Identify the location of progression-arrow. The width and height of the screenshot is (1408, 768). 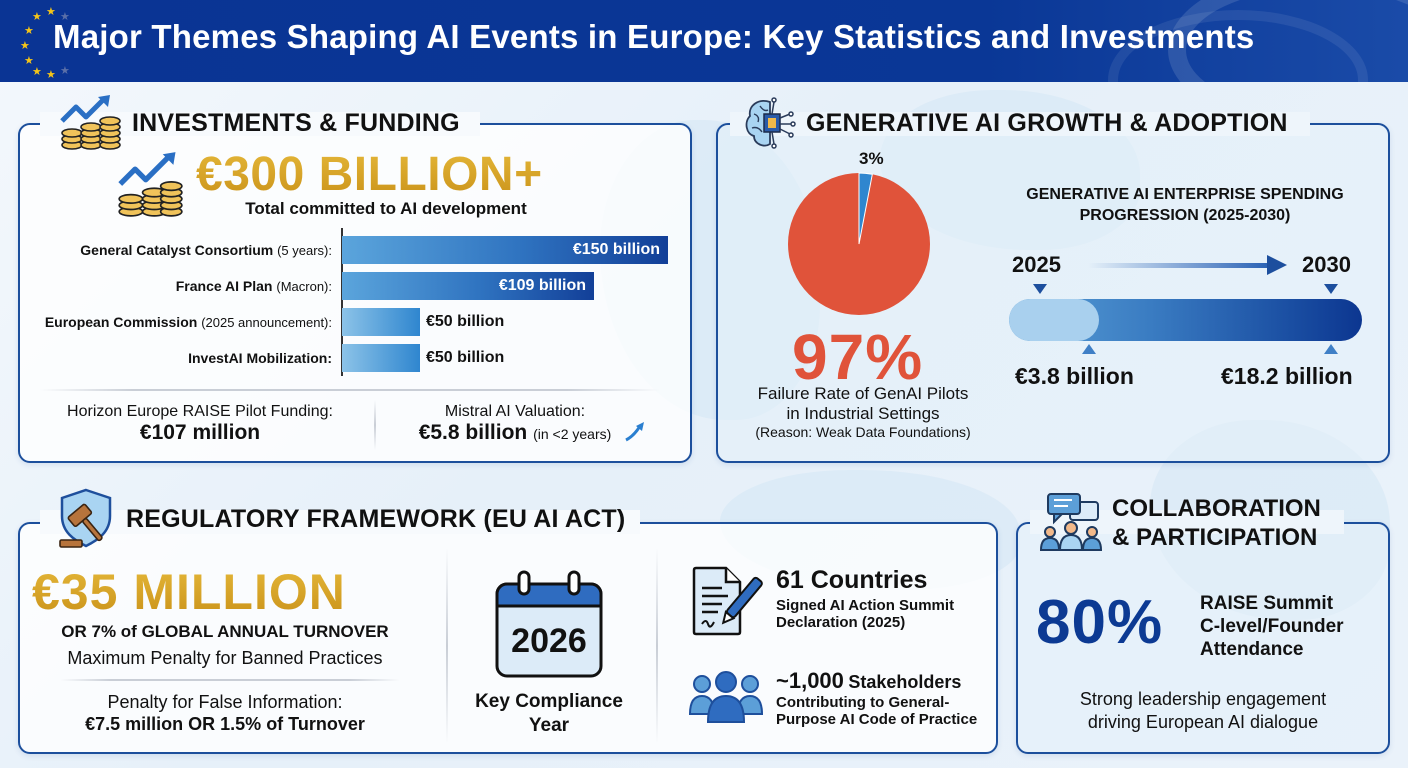
(1178, 265).